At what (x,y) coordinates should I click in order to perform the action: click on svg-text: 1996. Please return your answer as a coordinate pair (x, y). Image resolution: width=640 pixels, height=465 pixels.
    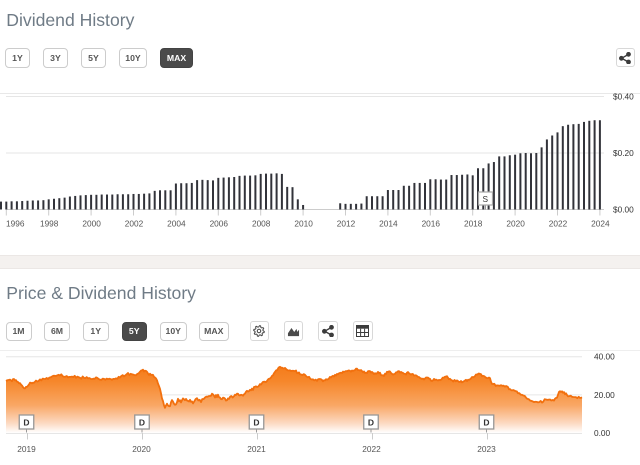
    Looking at the image, I should click on (15, 224).